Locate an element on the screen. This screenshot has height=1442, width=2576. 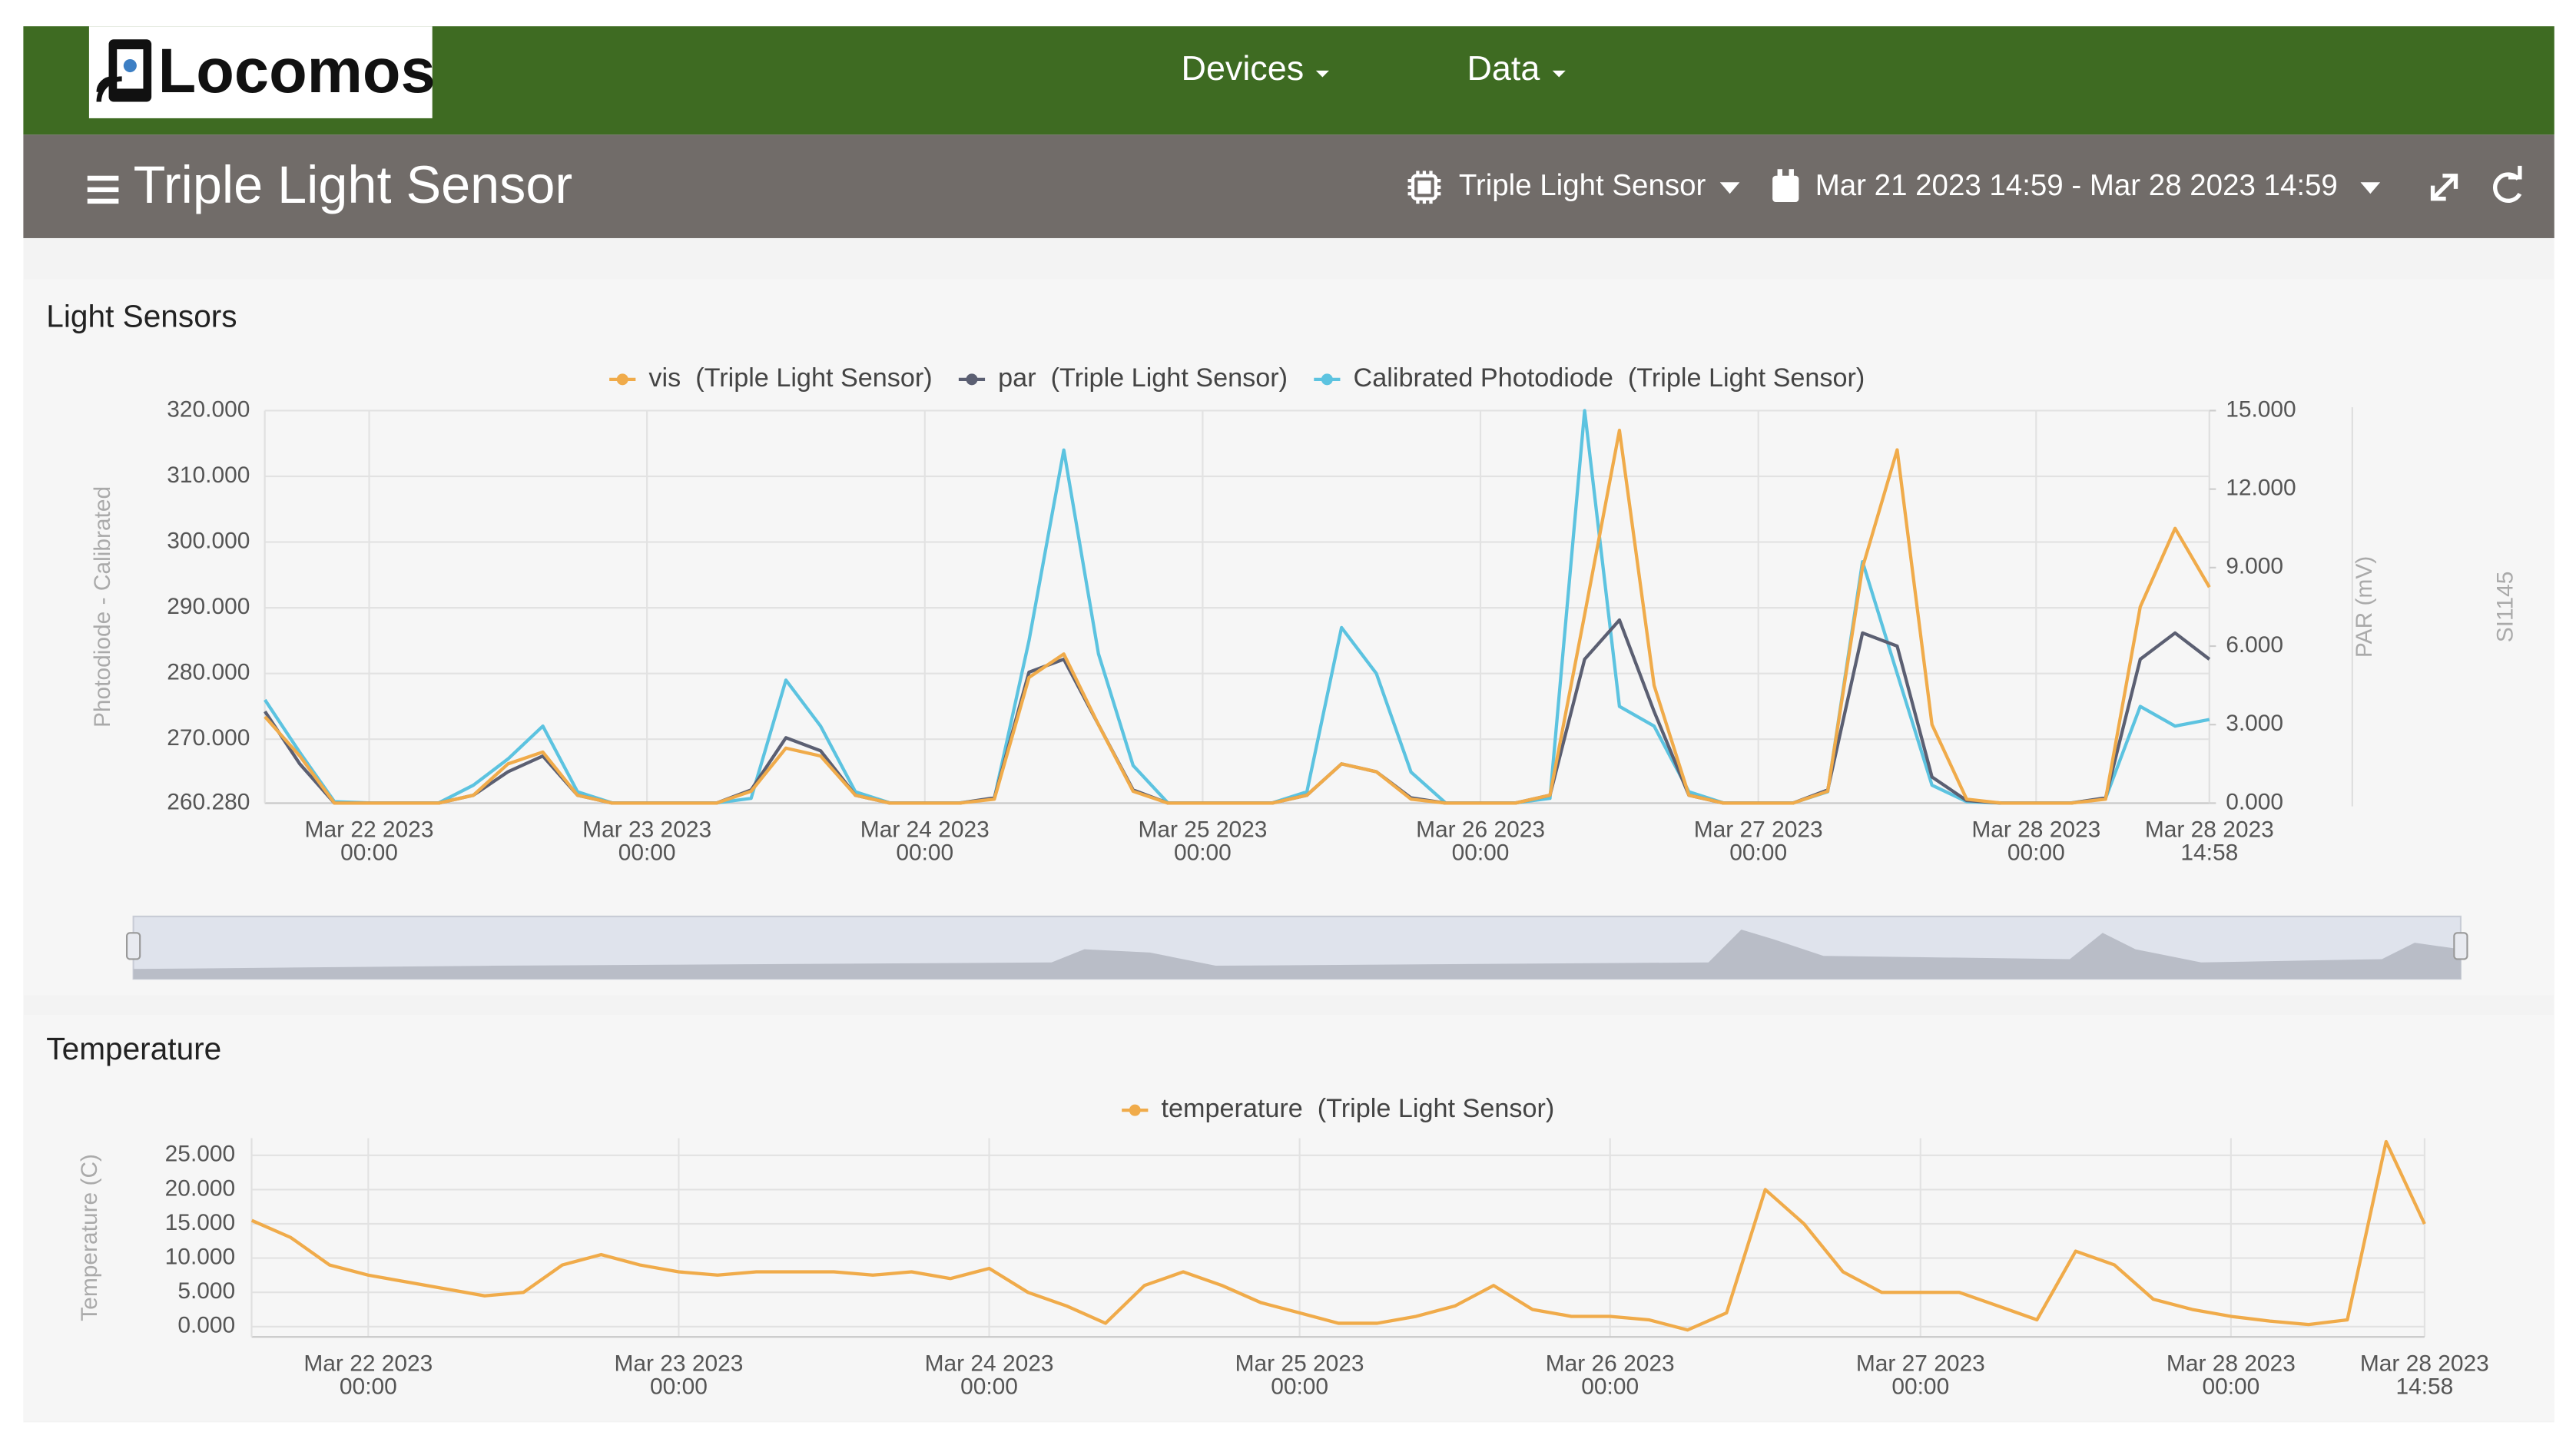
menu-icon is located at coordinates (103, 189).